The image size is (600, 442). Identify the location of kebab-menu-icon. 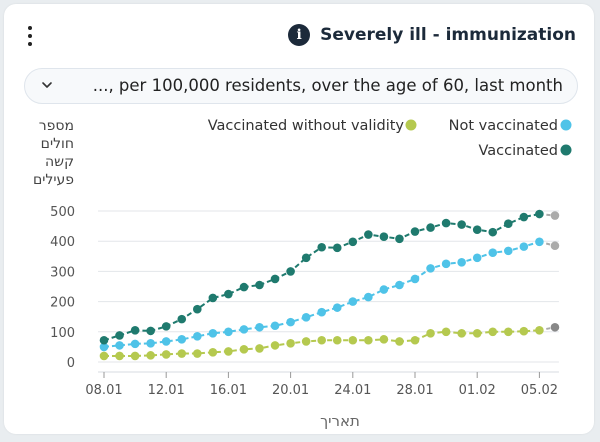
(30, 36).